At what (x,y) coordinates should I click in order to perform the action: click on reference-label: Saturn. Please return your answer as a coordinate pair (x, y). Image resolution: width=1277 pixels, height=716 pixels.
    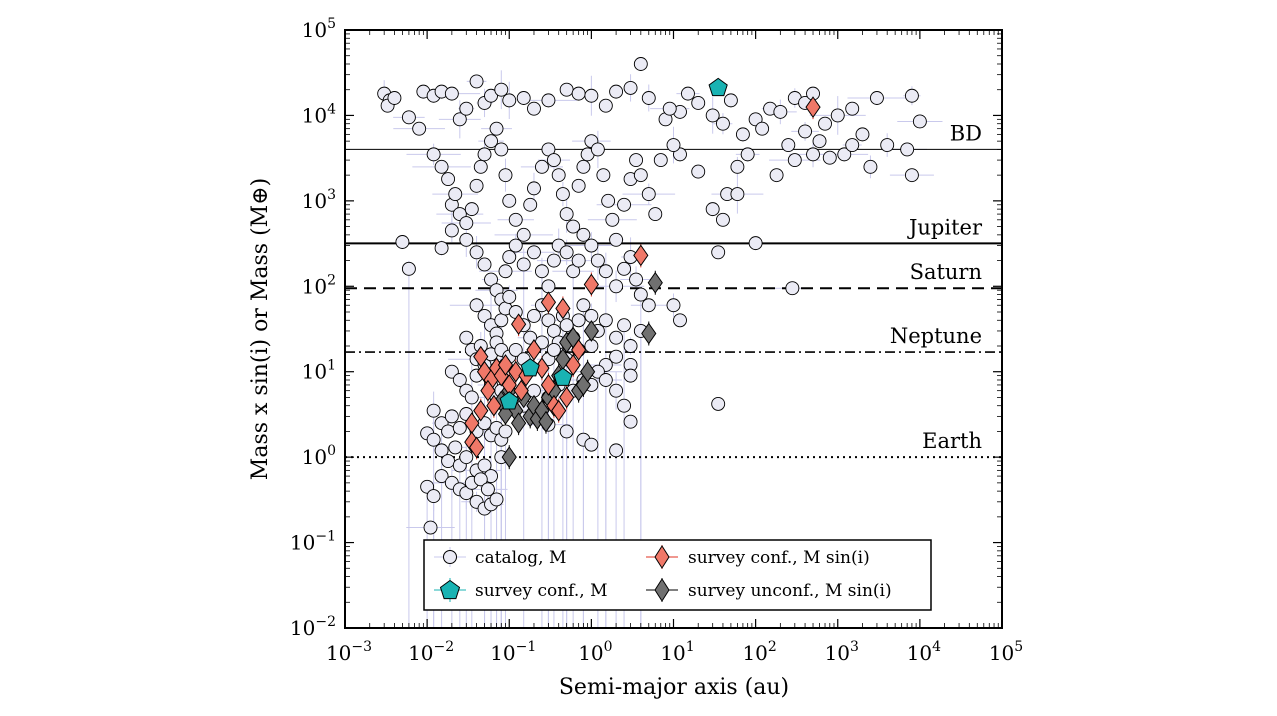
    Looking at the image, I should click on (946, 272).